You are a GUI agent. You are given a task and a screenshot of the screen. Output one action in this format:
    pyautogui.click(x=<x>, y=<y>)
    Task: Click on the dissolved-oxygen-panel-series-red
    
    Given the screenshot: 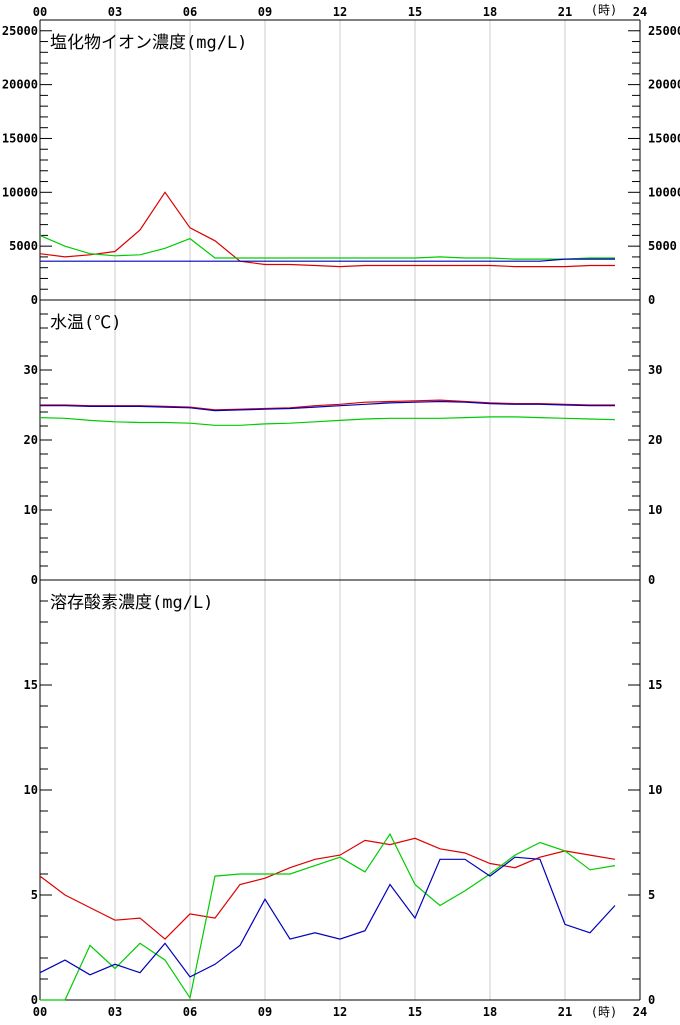 What is the action you would take?
    pyautogui.click(x=327, y=888)
    